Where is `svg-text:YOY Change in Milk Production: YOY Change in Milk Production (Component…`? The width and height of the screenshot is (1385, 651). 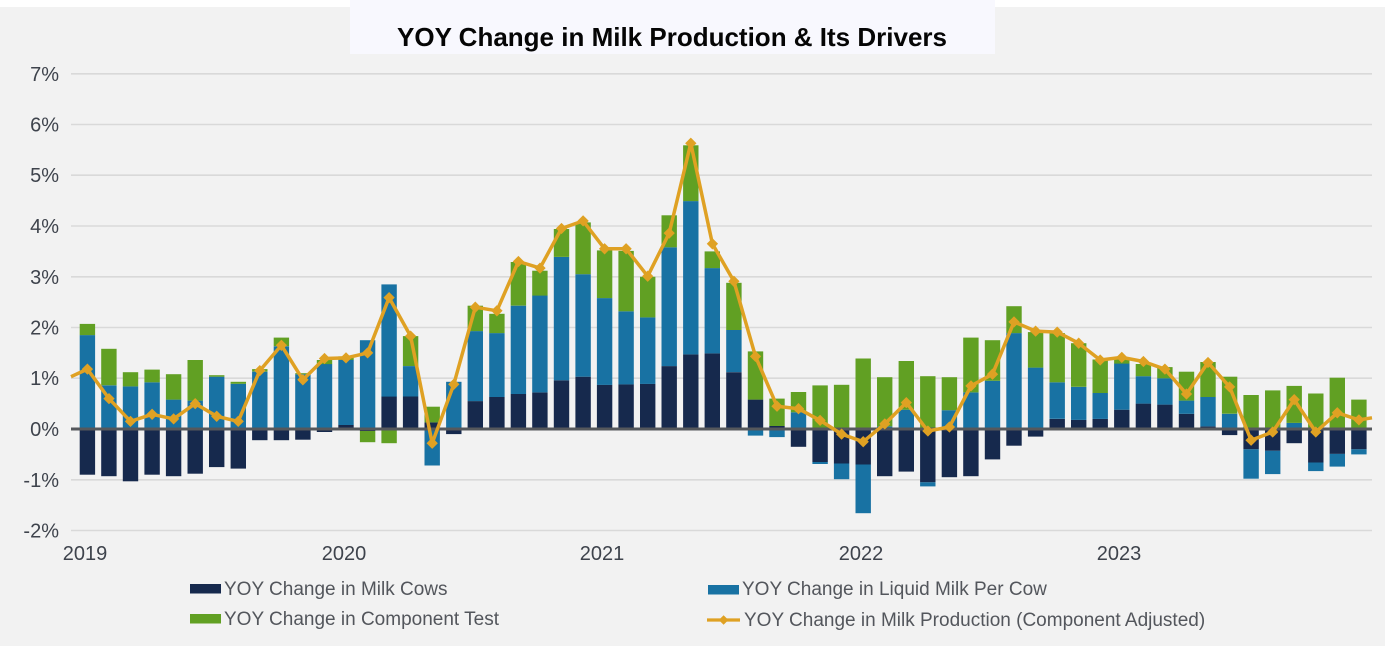
svg-text:YOY Change in Milk Production: YOY Change in Milk Production (Component… is located at coordinates (974, 620).